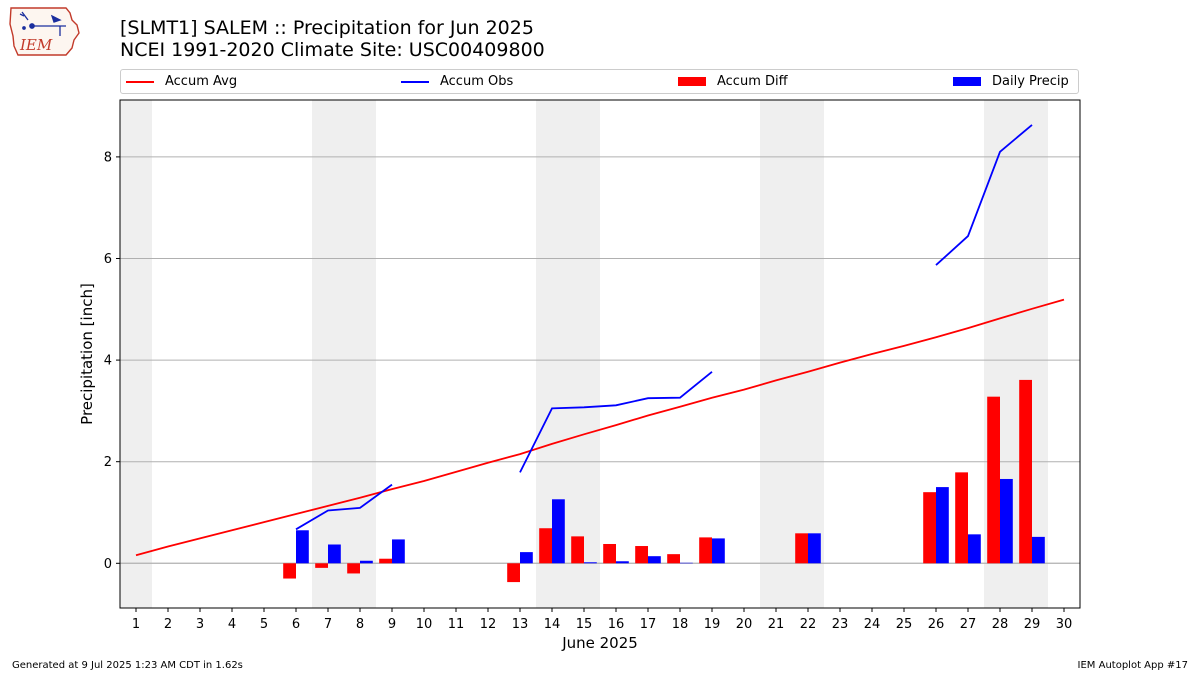 Image resolution: width=1200 pixels, height=675 pixels. What do you see at coordinates (776, 624) in the screenshot?
I see `x-tick-label-21: 21` at bounding box center [776, 624].